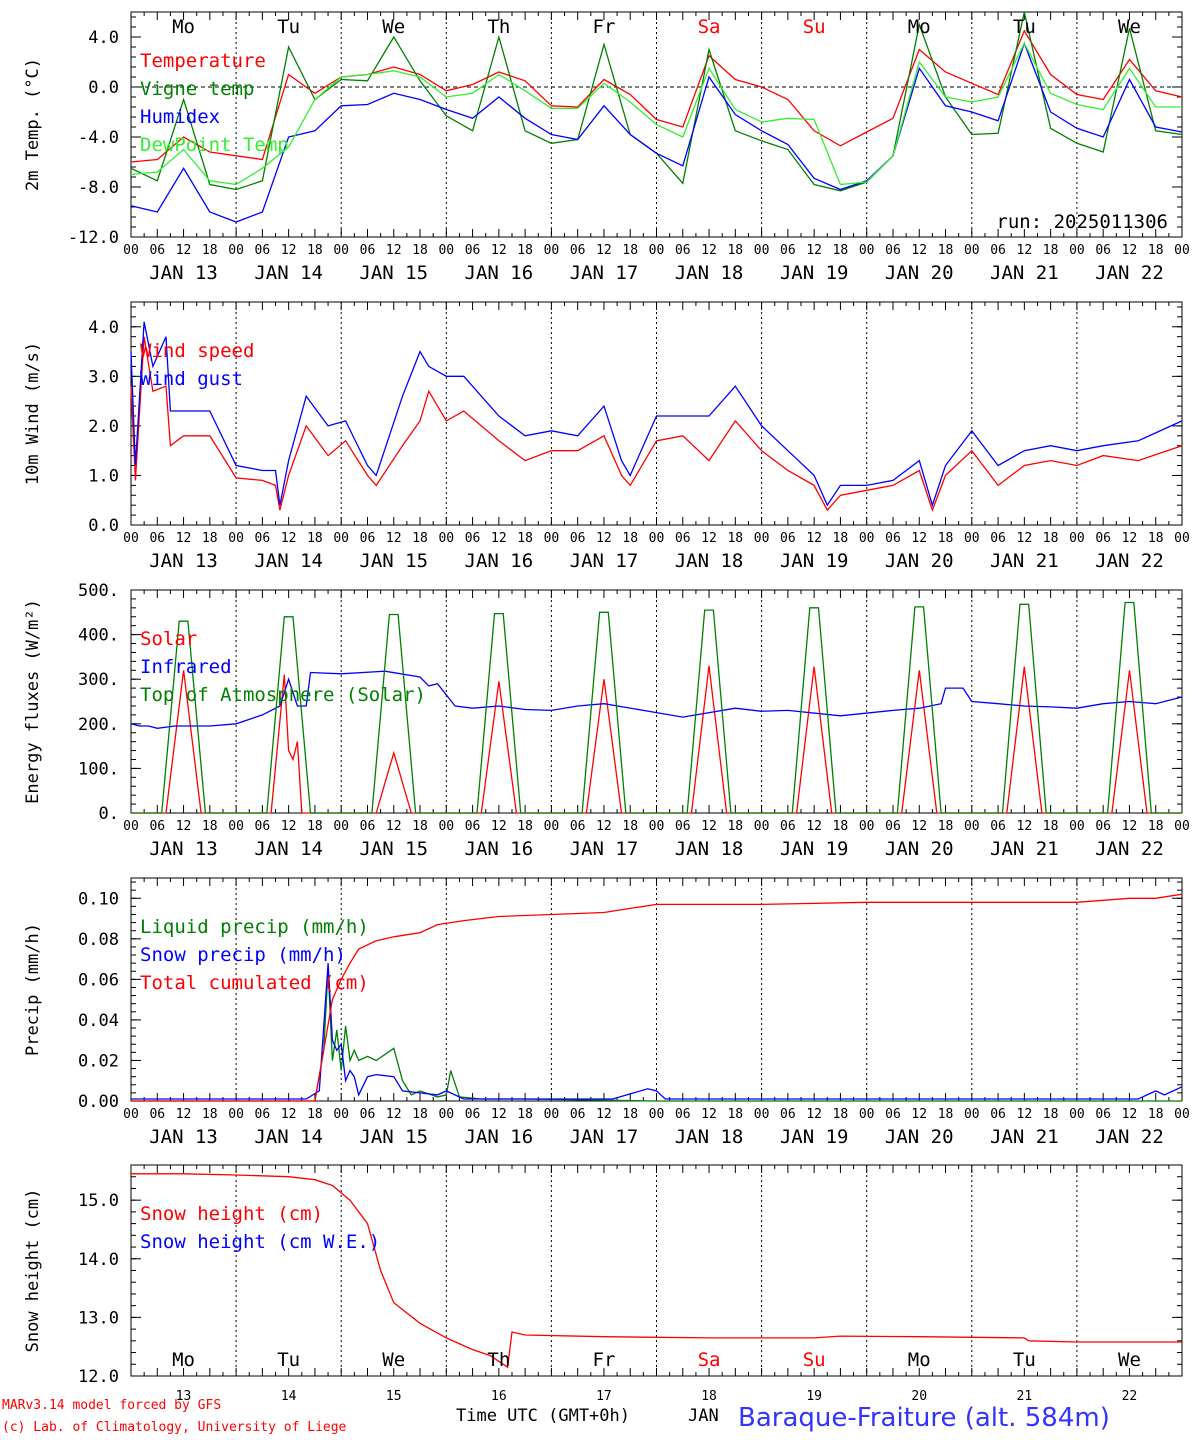 The image size is (1194, 1440). I want to click on day-number-label: 14, so click(289, 1396).